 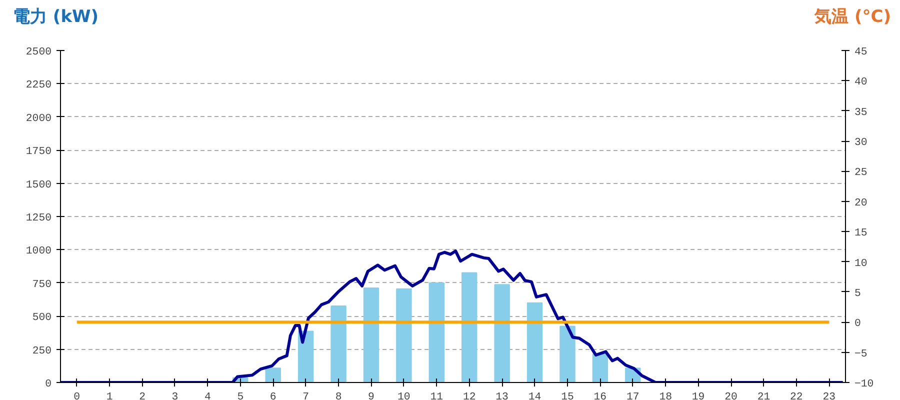 I want to click on y-axis-title: 電力 (kW), so click(x=55, y=17).